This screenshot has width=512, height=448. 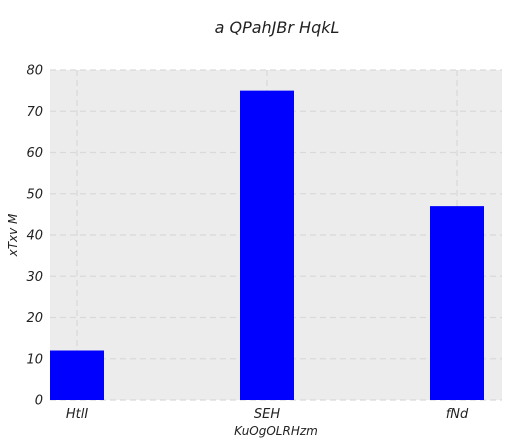 What do you see at coordinates (39, 401) in the screenshot?
I see `y-tick-label: 0` at bounding box center [39, 401].